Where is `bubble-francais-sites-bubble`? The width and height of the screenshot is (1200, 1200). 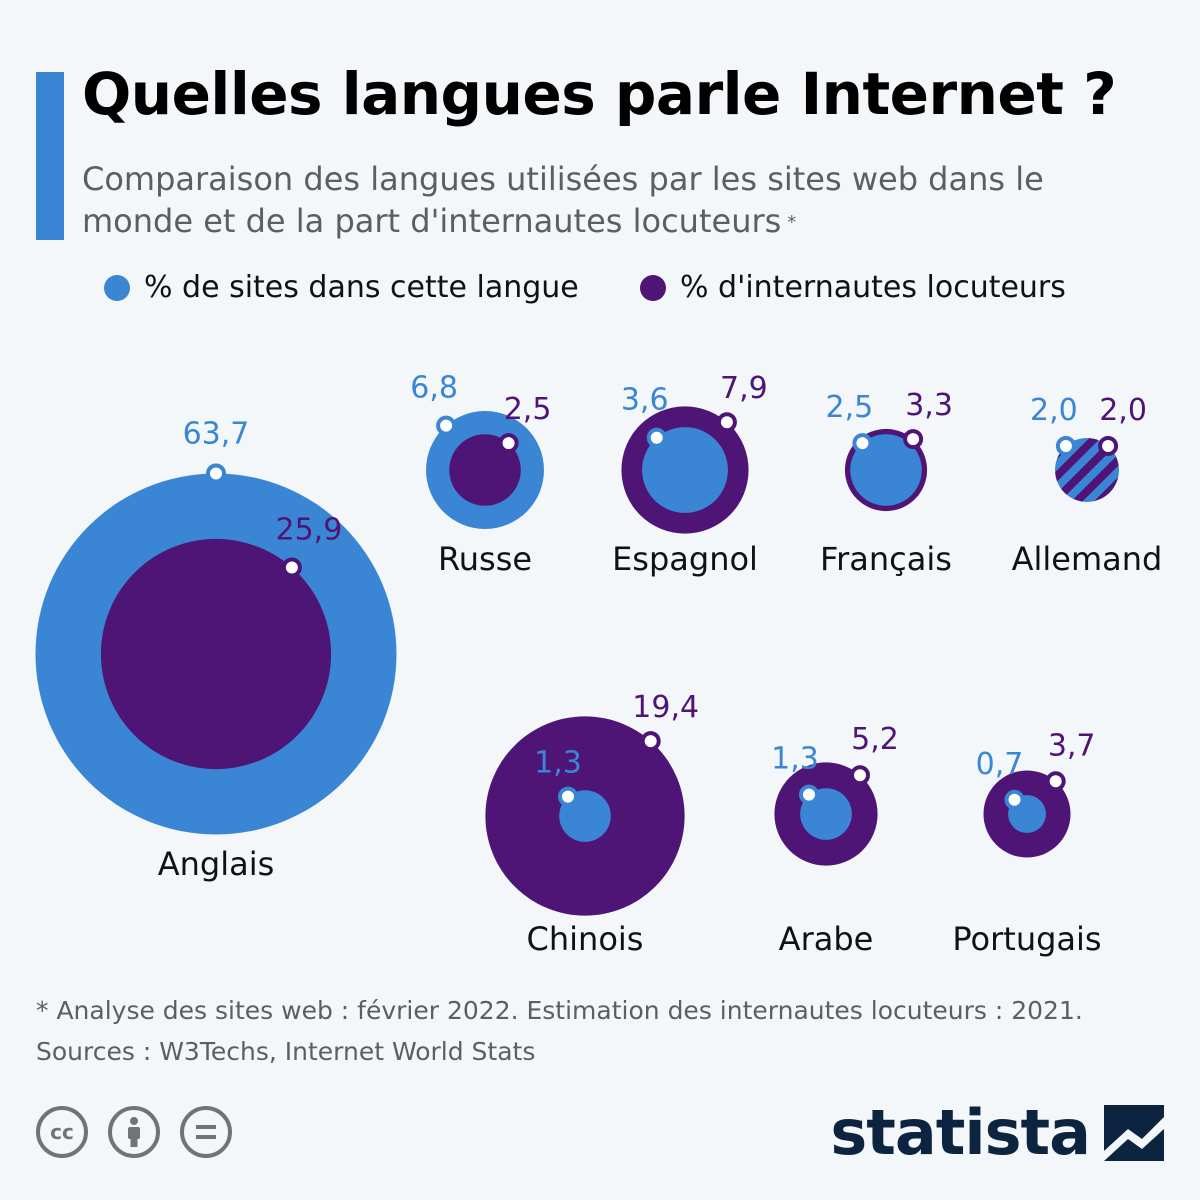
bubble-francais-sites-bubble is located at coordinates (886, 470).